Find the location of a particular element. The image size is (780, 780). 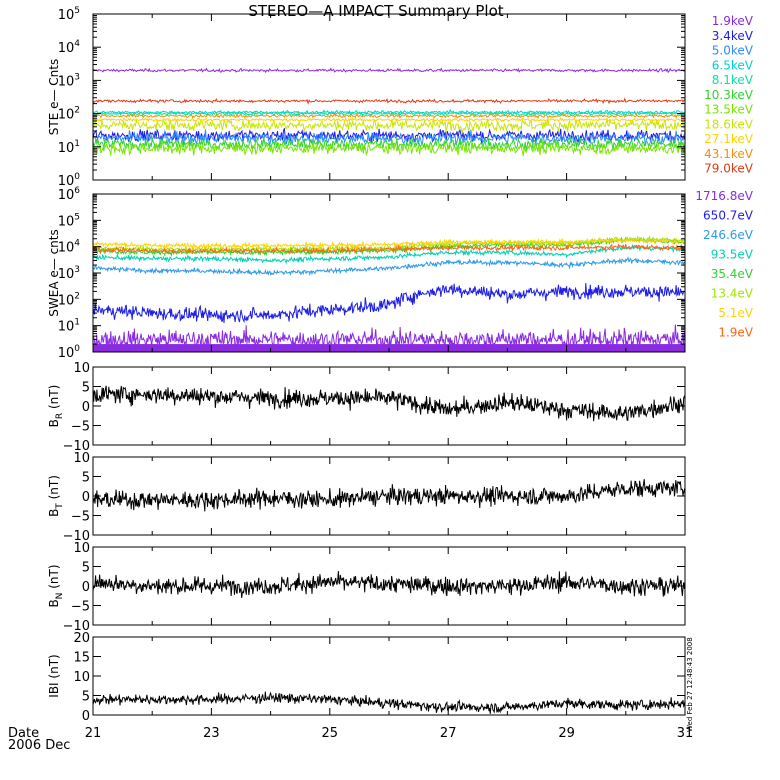

date-value: 2006 Dec is located at coordinates (39, 745).